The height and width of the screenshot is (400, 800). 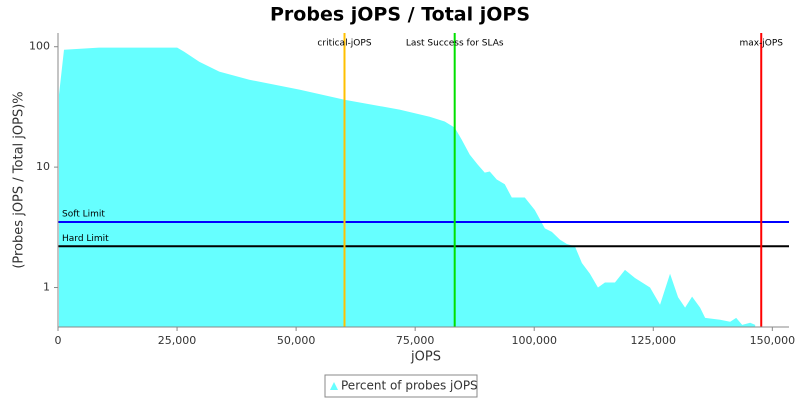 I want to click on x-tick-label: 75,000, so click(x=415, y=340).